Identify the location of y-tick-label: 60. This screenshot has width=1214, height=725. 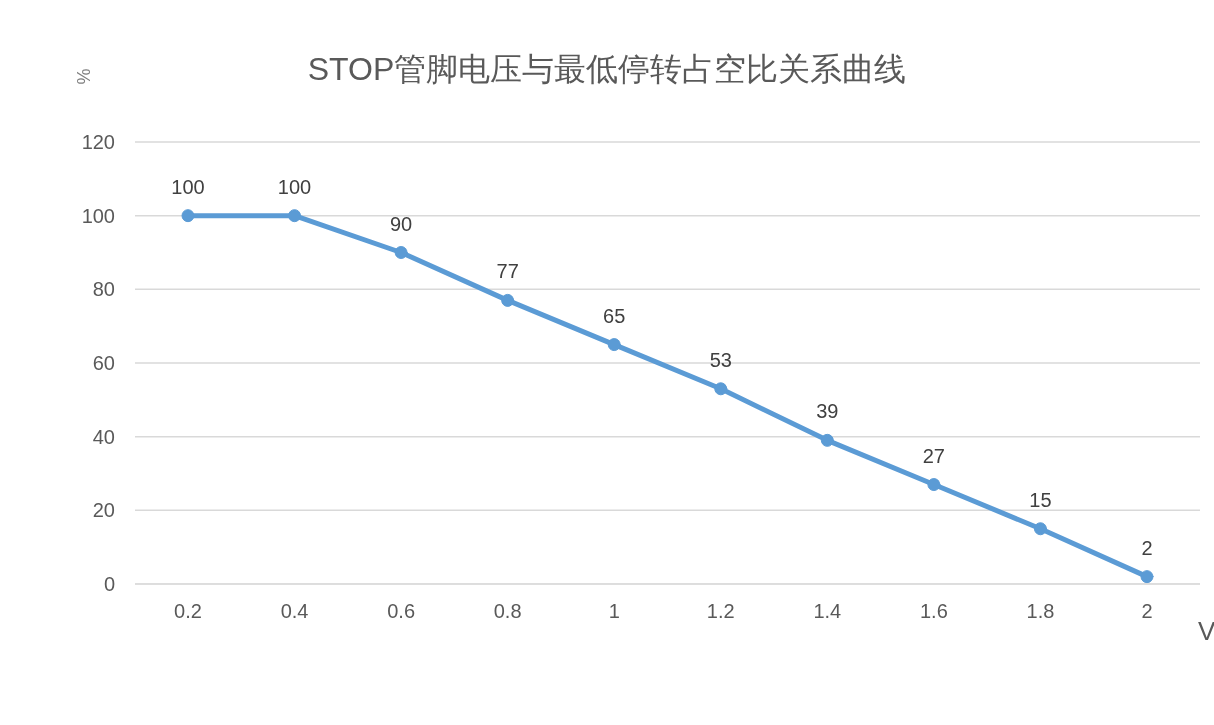
(103, 363).